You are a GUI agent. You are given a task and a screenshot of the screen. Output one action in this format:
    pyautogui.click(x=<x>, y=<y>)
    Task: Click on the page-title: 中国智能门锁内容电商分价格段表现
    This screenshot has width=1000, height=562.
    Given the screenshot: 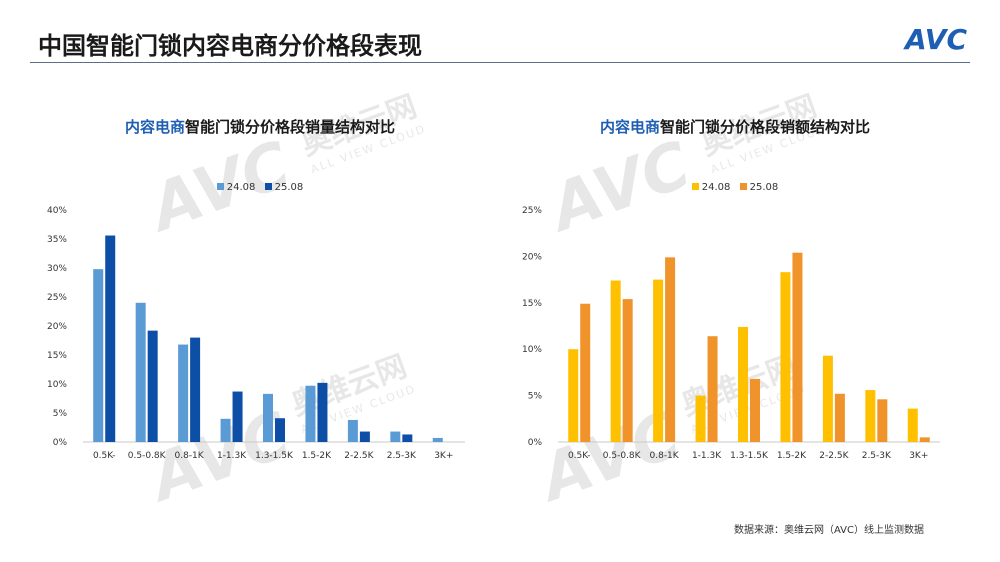 What is the action you would take?
    pyautogui.click(x=230, y=46)
    